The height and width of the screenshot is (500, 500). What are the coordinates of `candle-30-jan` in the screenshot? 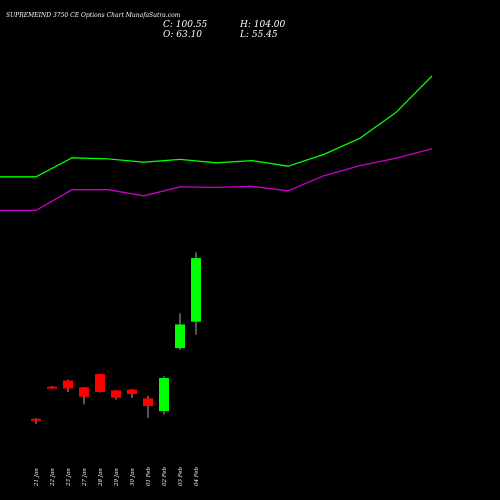 It's located at (132, 394).